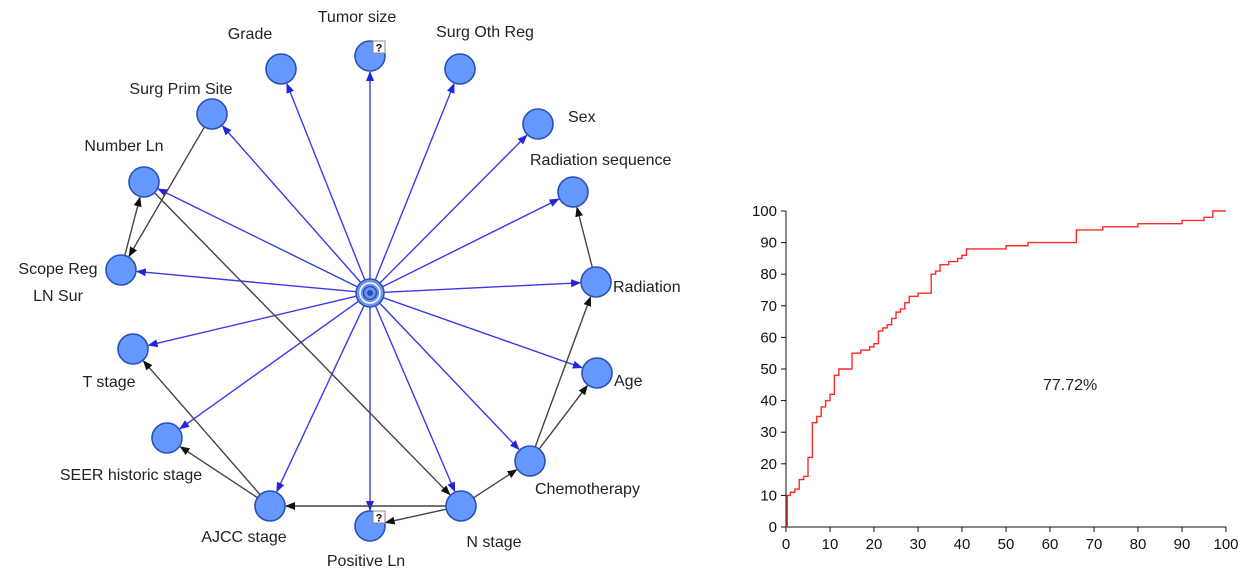  Describe the element at coordinates (773, 527) in the screenshot. I see `y-tick-label: 0` at that location.